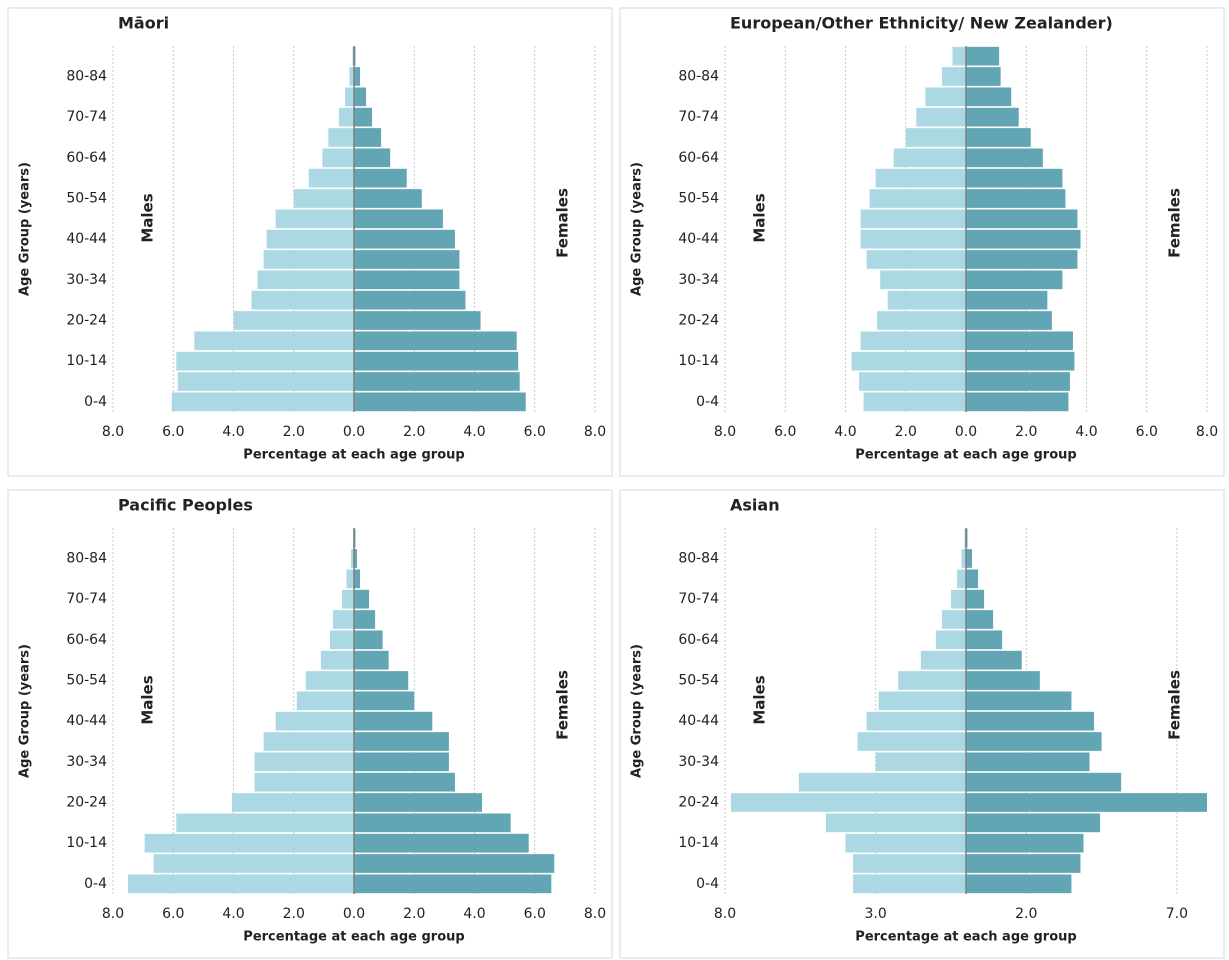 The image size is (1229, 960). Describe the element at coordinates (95, 402) in the screenshot. I see `y-tick-label: 0-4` at that location.